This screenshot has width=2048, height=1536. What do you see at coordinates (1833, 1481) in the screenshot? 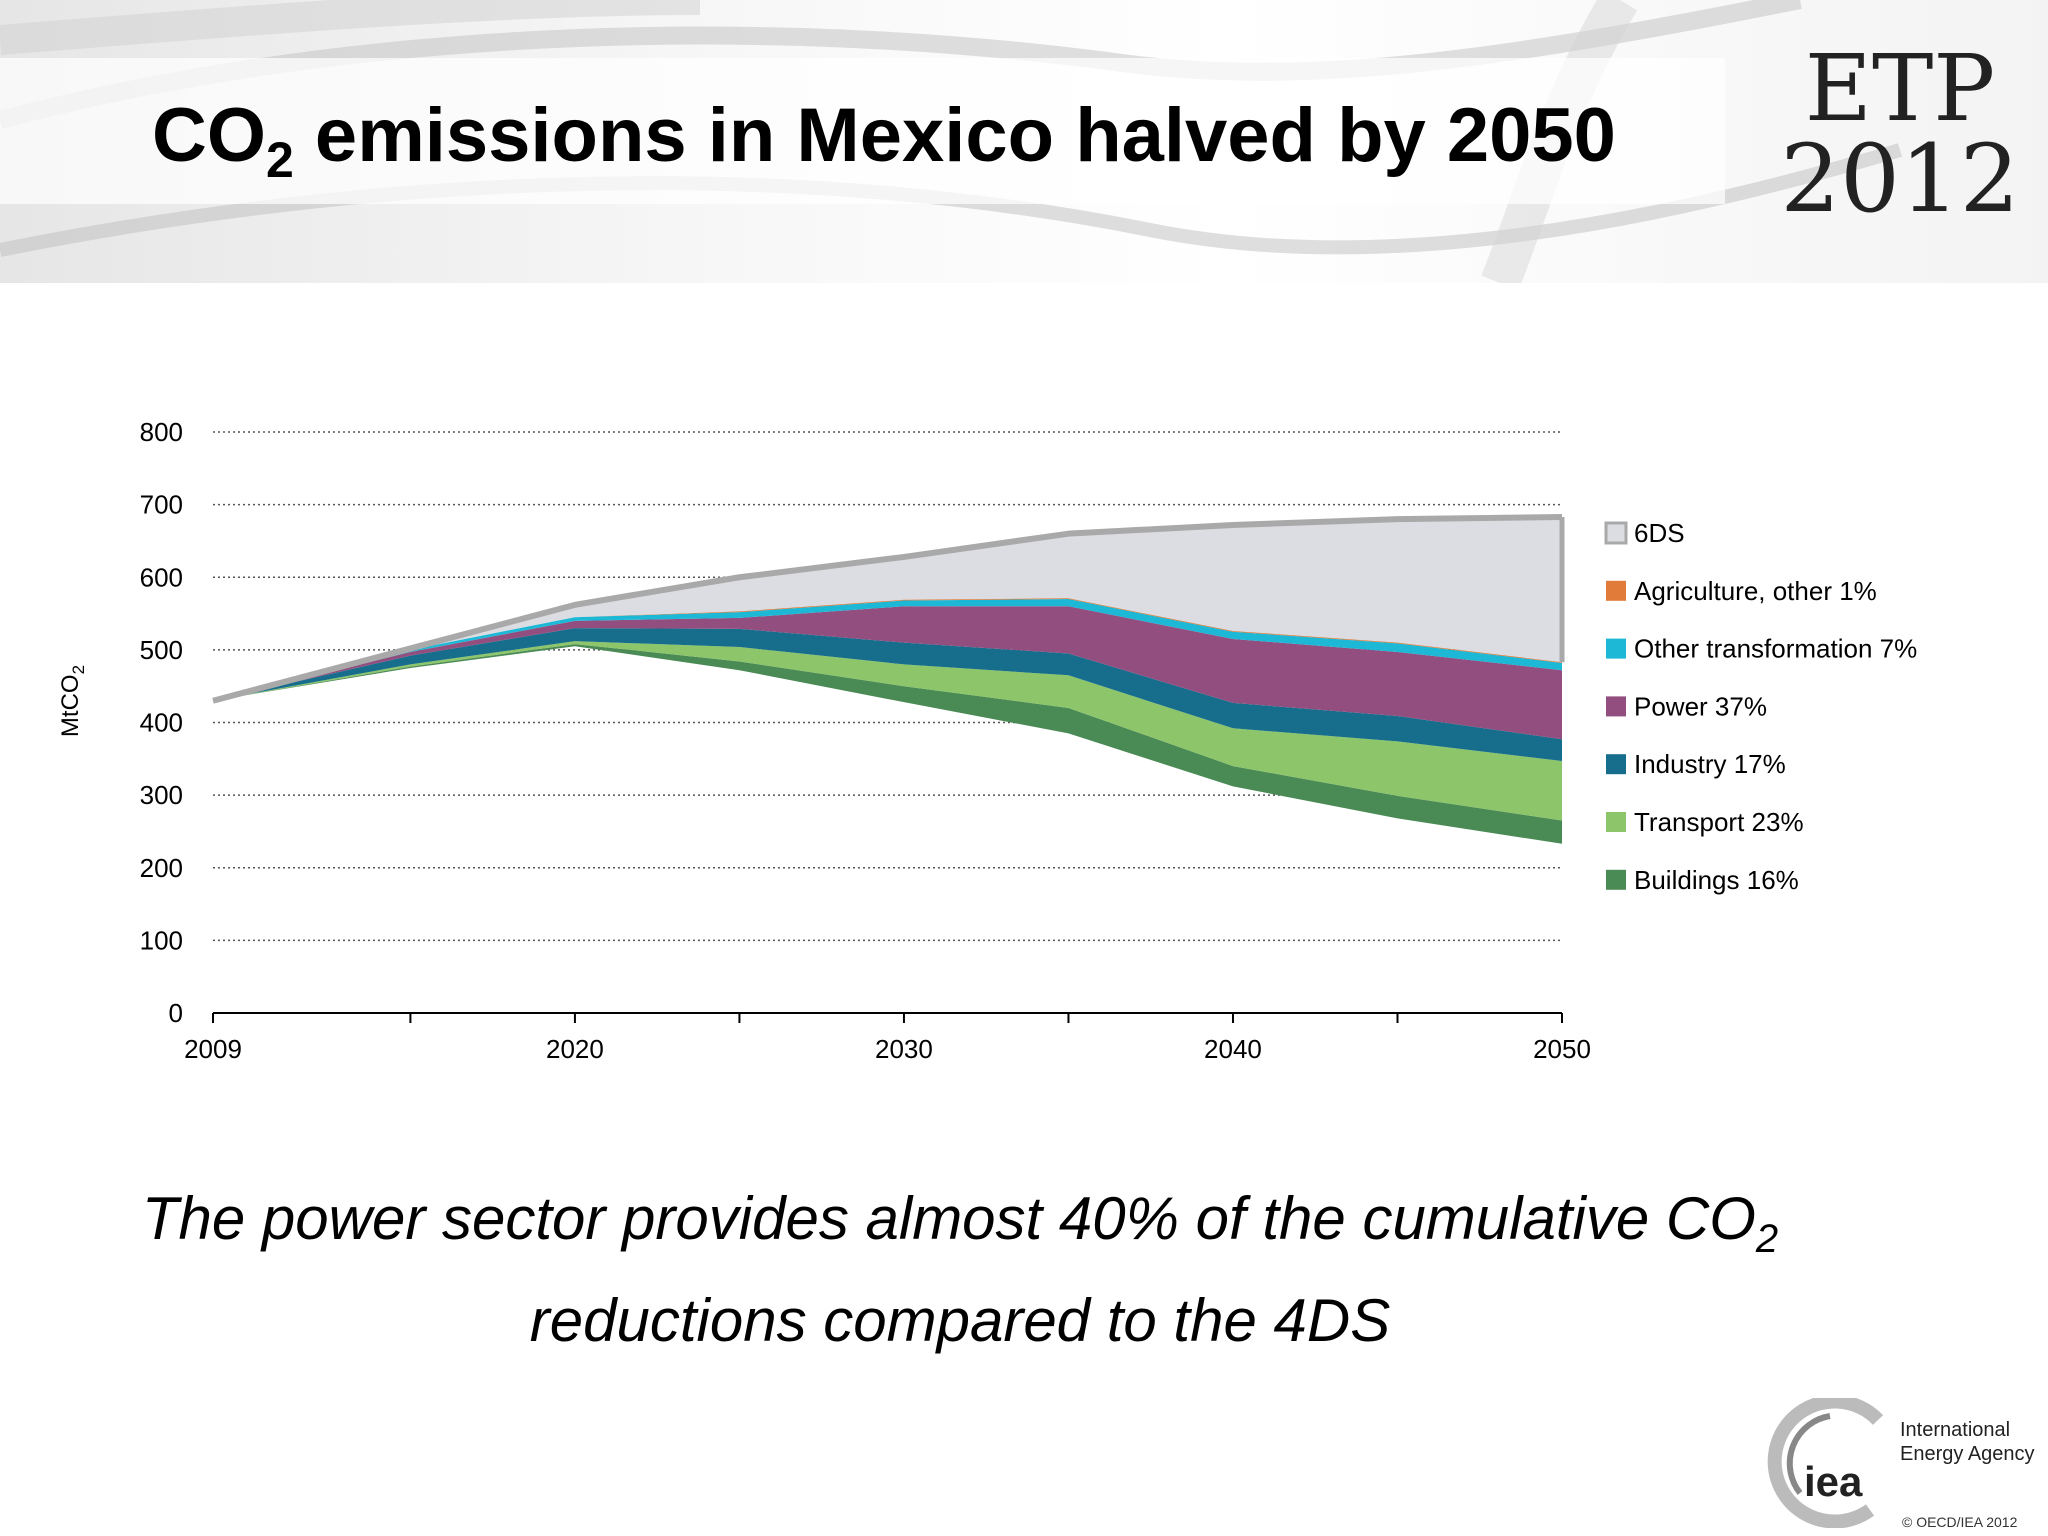
I see `iea-logo-mark: iea` at bounding box center [1833, 1481].